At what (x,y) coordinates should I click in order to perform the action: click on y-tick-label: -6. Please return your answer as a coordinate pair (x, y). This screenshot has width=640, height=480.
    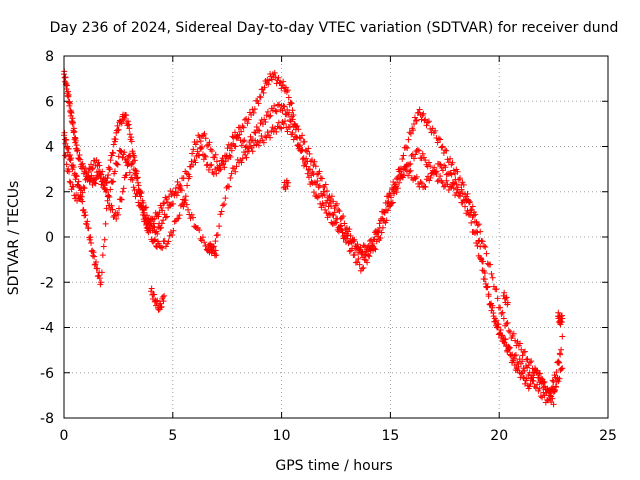
    Looking at the image, I should click on (47, 374).